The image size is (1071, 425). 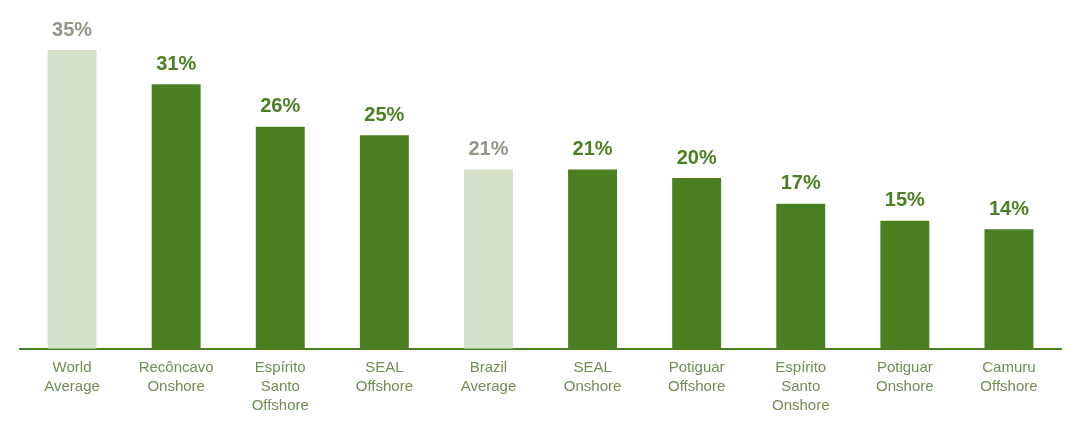 I want to click on x-tick-label: Espírito Santo Offshore, so click(x=280, y=385).